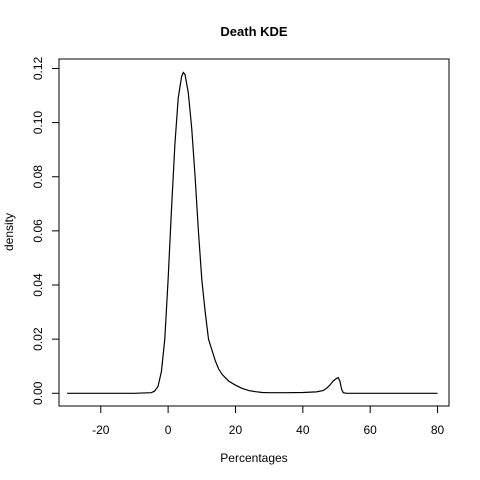  What do you see at coordinates (254, 31) in the screenshot?
I see `chart-title: Death KDE` at bounding box center [254, 31].